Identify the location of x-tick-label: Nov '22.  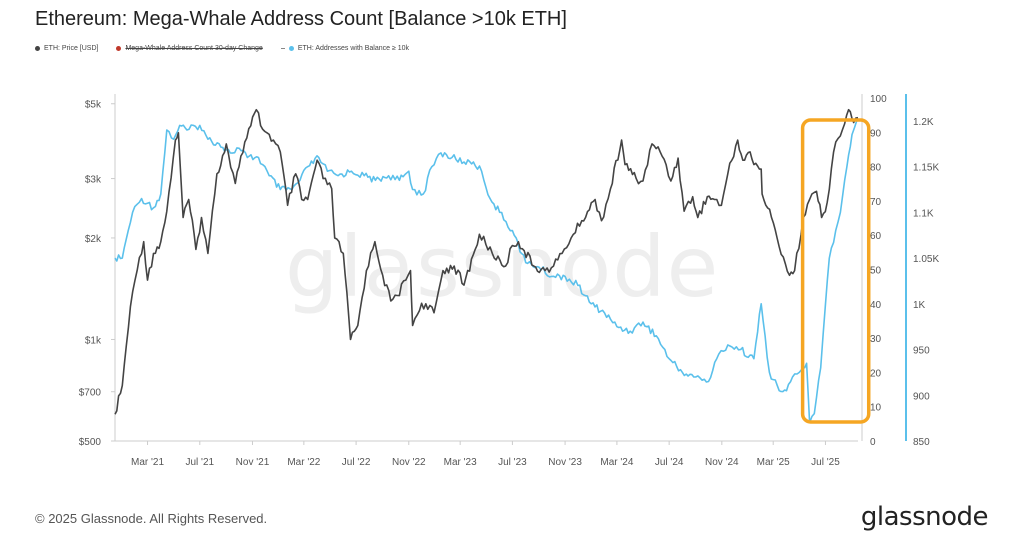
(409, 462).